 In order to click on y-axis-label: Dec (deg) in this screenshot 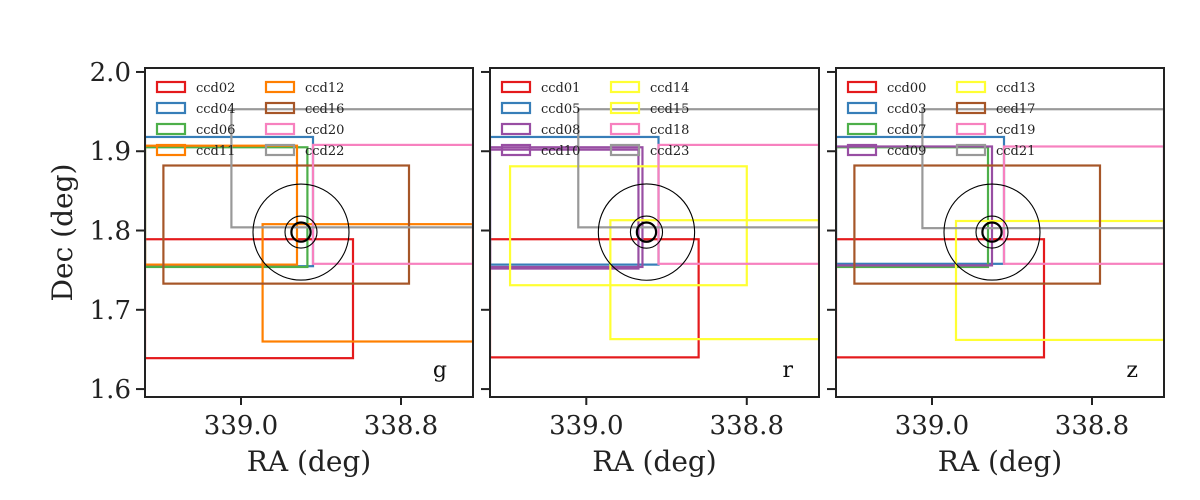, I will do `click(62, 233)`.